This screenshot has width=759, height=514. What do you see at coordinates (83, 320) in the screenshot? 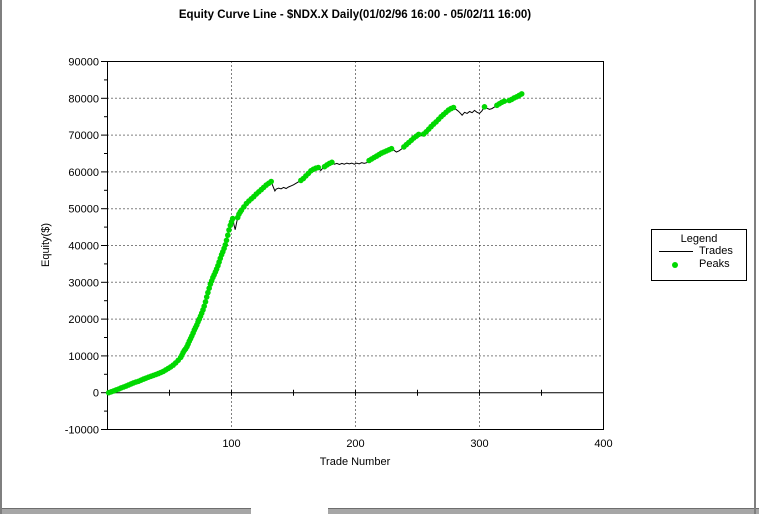
I see `svg-text: 20000` at bounding box center [83, 320].